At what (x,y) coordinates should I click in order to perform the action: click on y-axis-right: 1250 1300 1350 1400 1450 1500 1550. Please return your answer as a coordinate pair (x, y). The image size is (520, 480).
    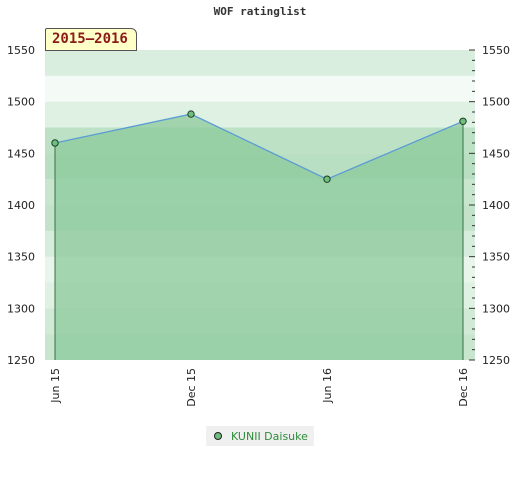
    Looking at the image, I should click on (496, 205).